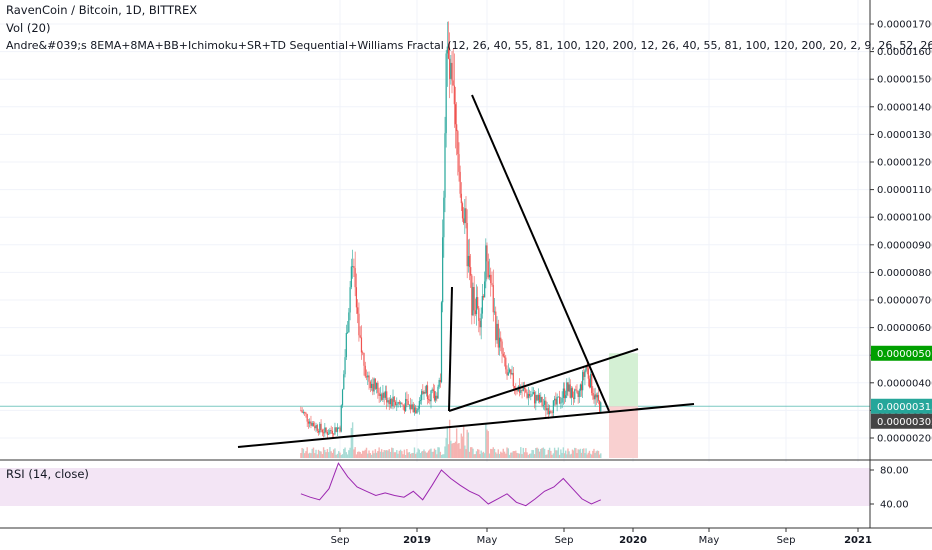 This screenshot has height=550, width=932. What do you see at coordinates (28, 28) in the screenshot?
I see `volume-legend: Vol (20)` at bounding box center [28, 28].